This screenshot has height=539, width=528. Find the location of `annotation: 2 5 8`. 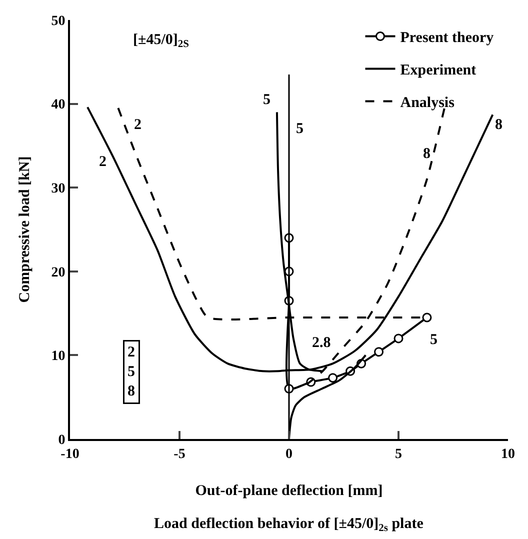

annotation: 2 5 8 is located at coordinates (131, 372).